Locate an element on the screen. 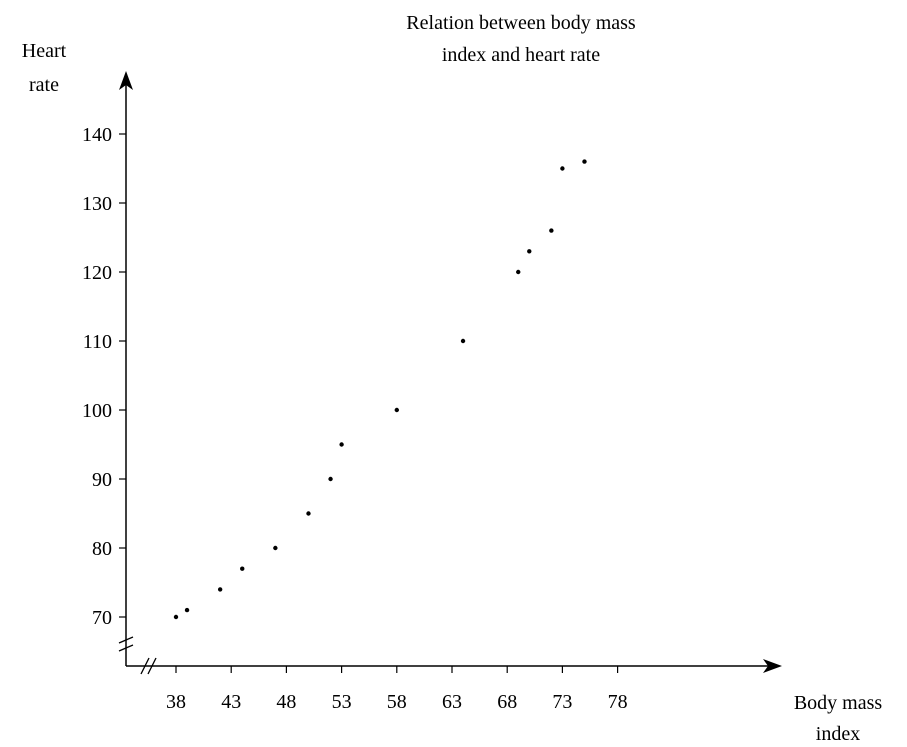  y-tick-label: 120 is located at coordinates (97, 273).